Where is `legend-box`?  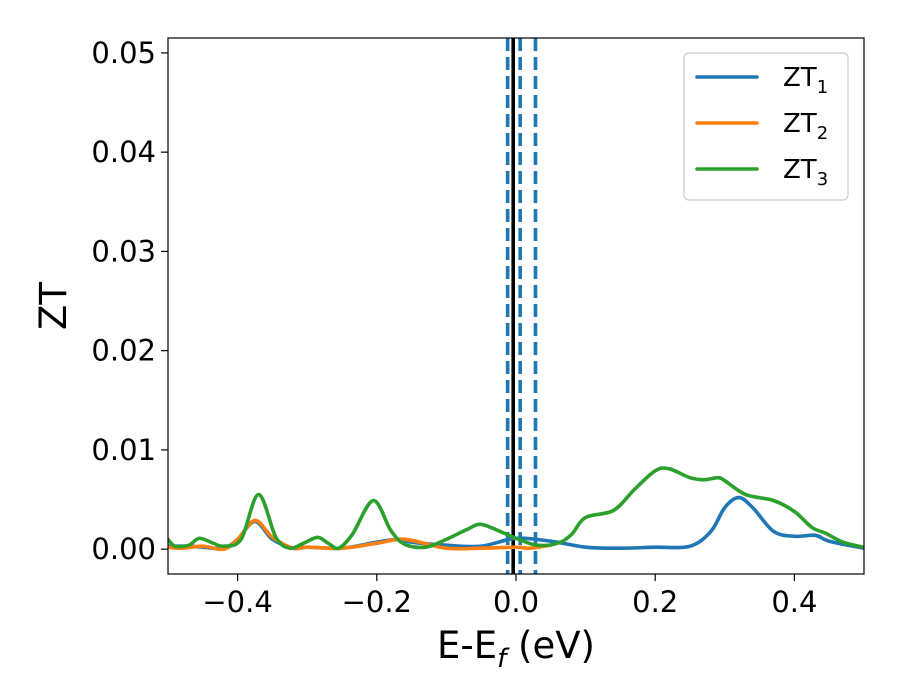
legend-box is located at coordinates (766, 126).